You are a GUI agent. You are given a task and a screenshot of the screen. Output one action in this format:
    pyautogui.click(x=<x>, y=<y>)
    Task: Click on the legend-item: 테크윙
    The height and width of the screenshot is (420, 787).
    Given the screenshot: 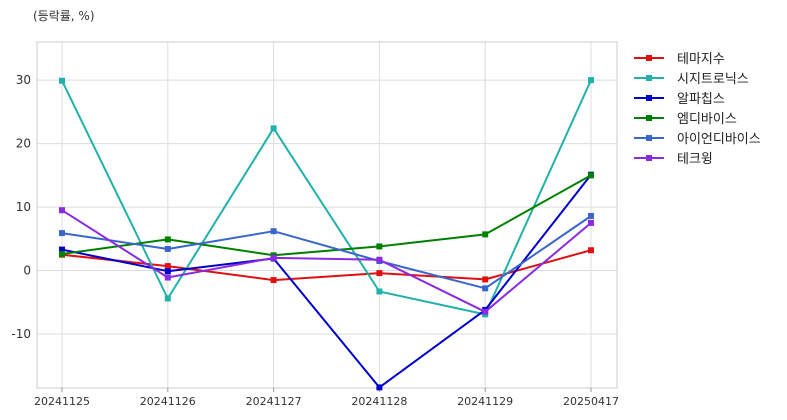 What is the action you would take?
    pyautogui.click(x=673, y=159)
    